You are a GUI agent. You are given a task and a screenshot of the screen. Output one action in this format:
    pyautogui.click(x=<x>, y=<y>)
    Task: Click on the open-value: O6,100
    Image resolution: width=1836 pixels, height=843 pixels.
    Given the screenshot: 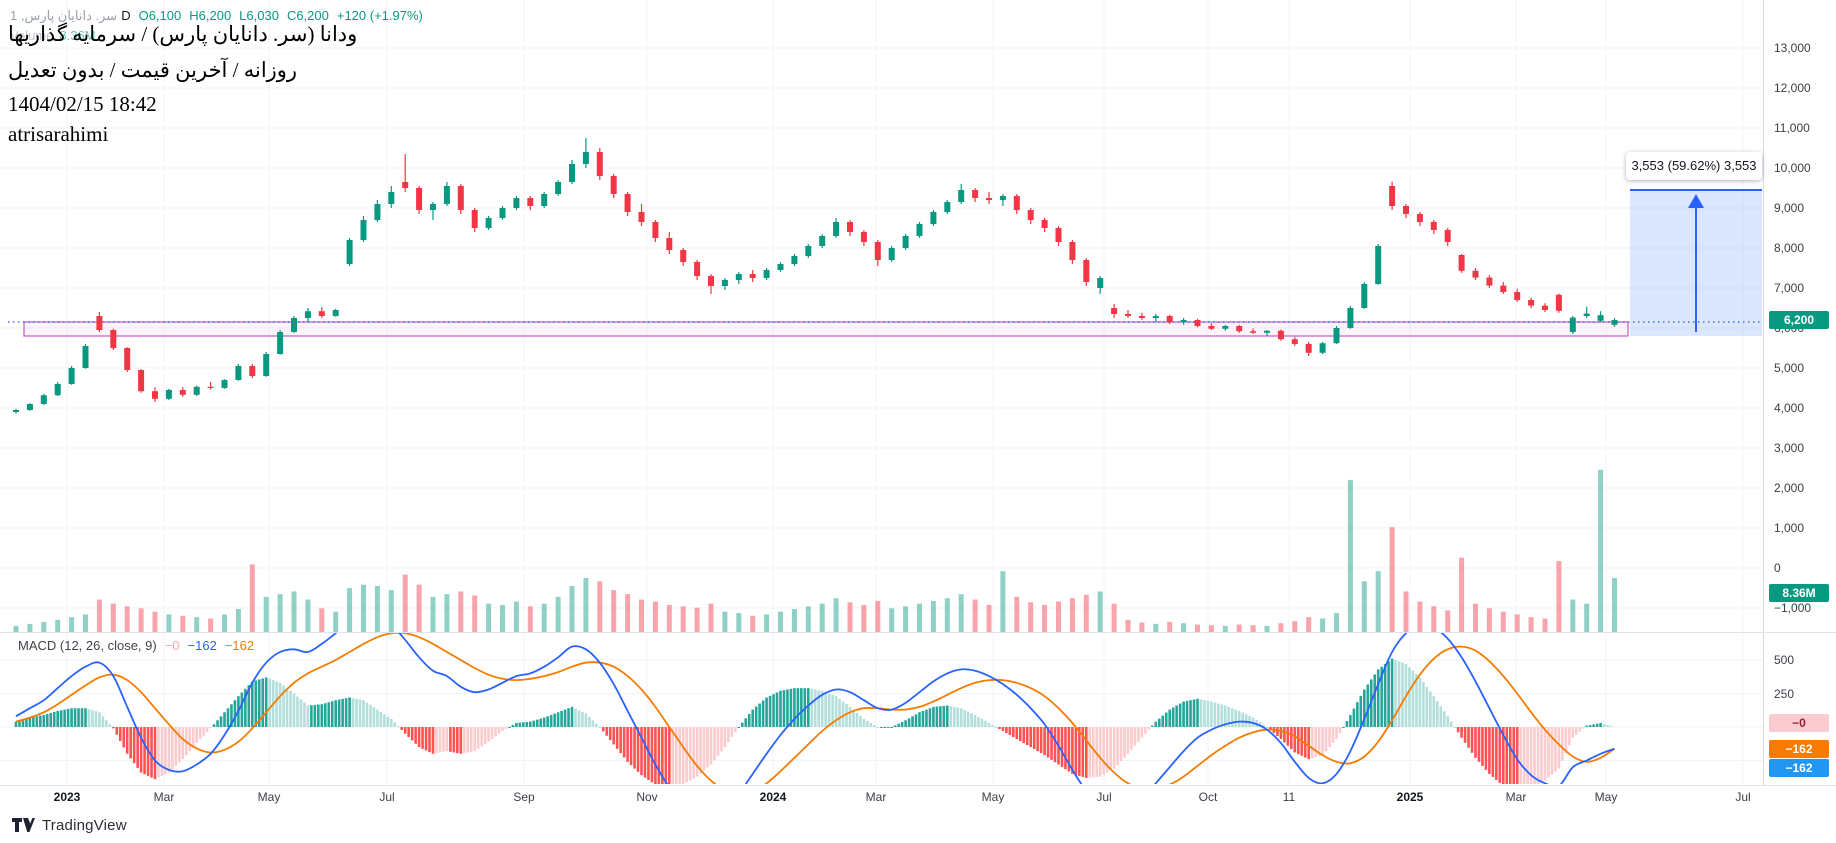 What is the action you would take?
    pyautogui.click(x=160, y=15)
    